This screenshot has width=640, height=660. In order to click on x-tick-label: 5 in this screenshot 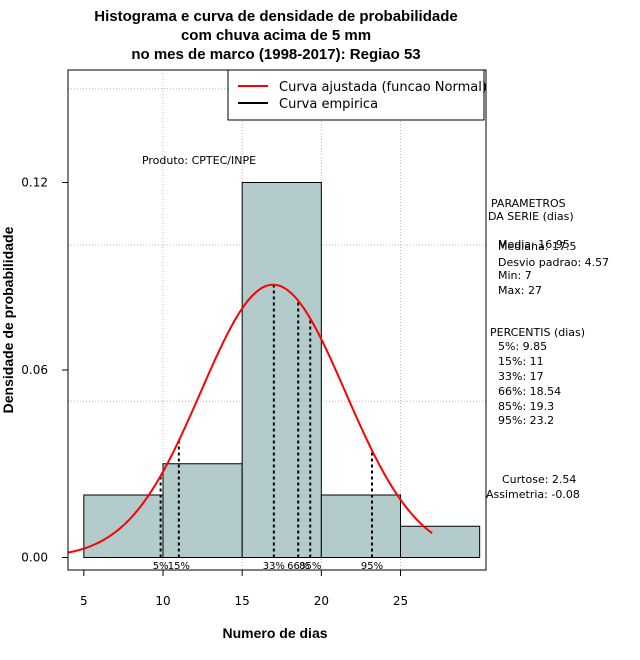, I will do `click(84, 601)`.